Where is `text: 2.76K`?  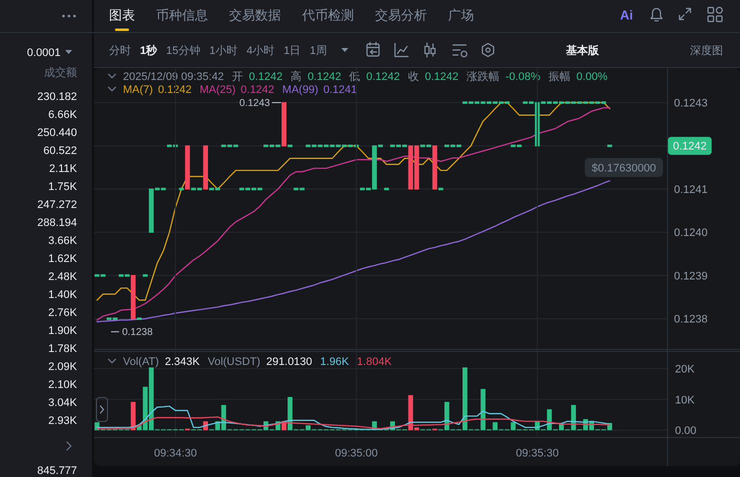 text: 2.76K is located at coordinates (63, 312).